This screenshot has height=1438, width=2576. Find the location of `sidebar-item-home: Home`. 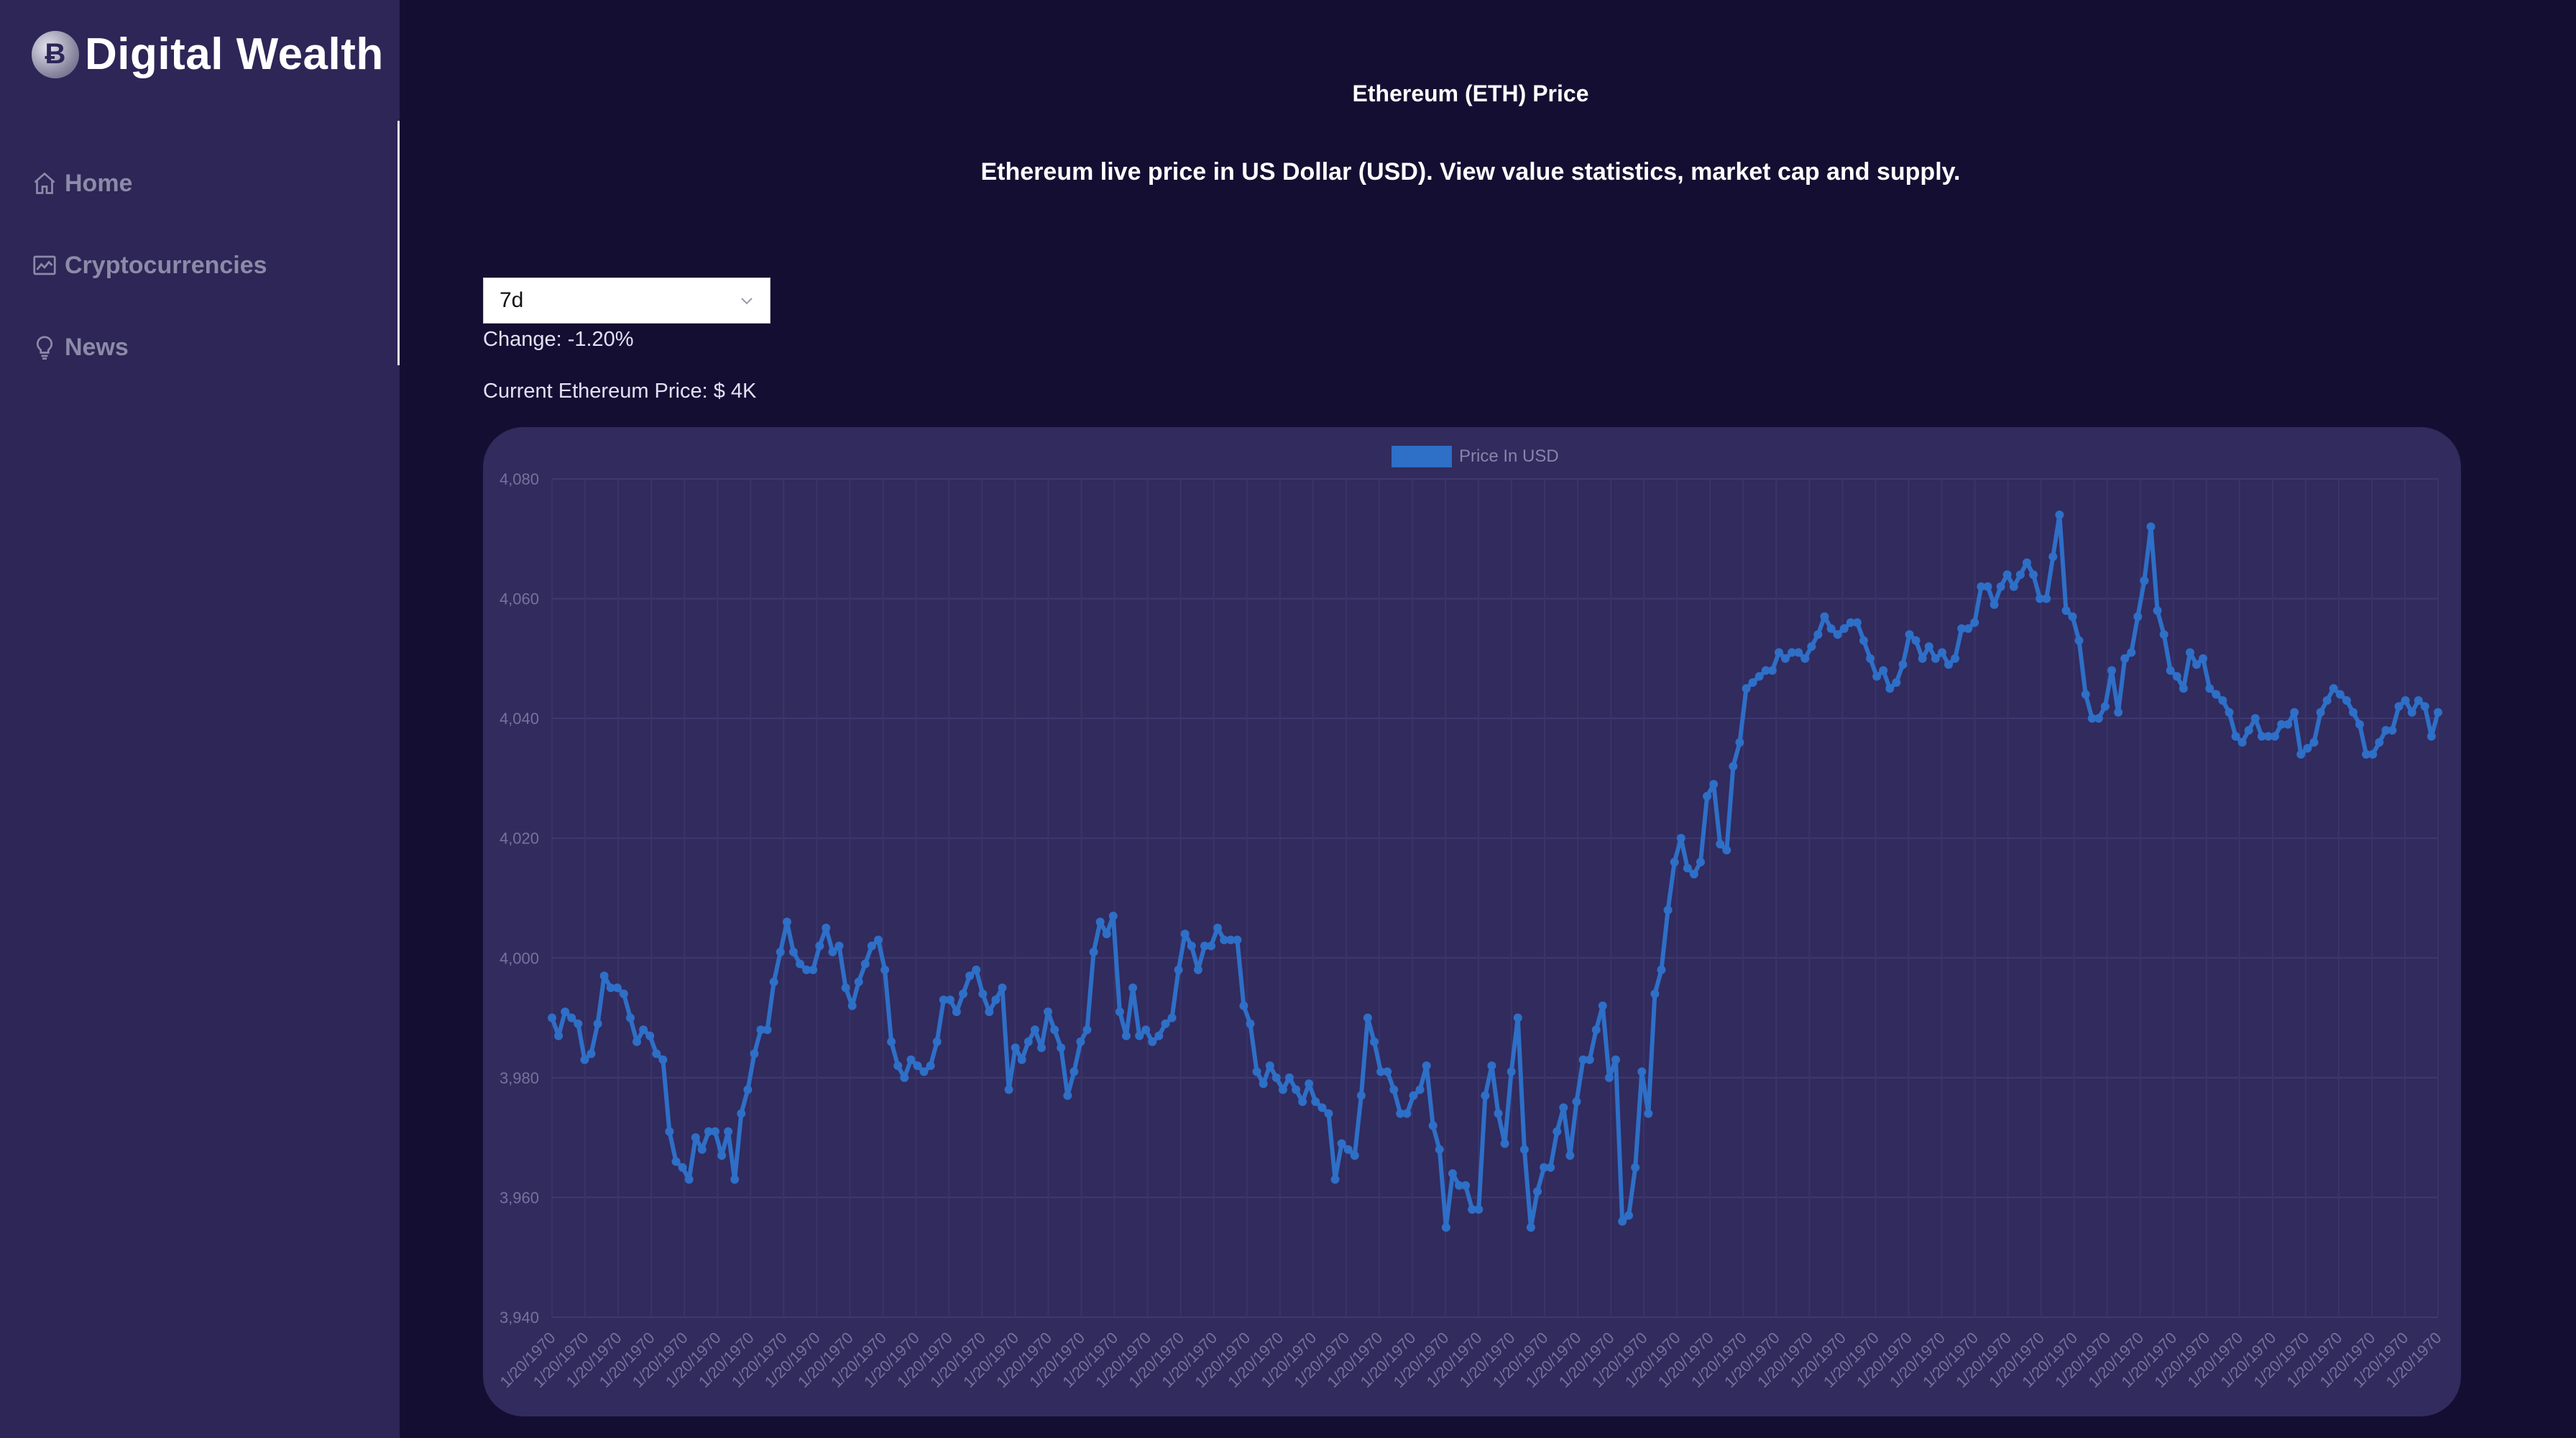

sidebar-item-home: Home is located at coordinates (149, 183).